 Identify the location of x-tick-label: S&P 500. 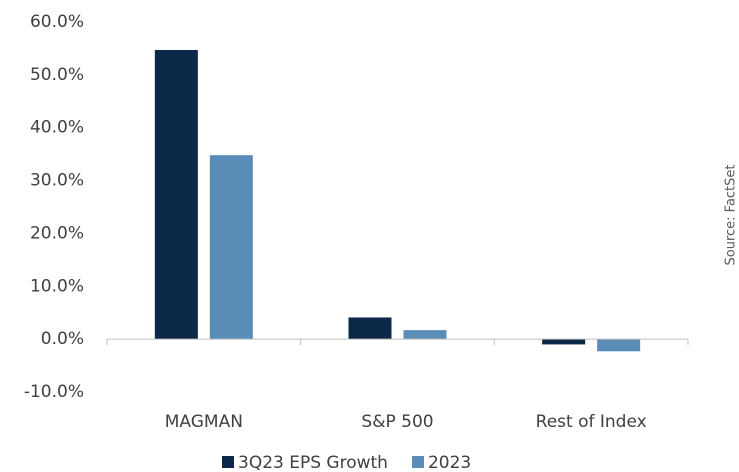
(397, 422).